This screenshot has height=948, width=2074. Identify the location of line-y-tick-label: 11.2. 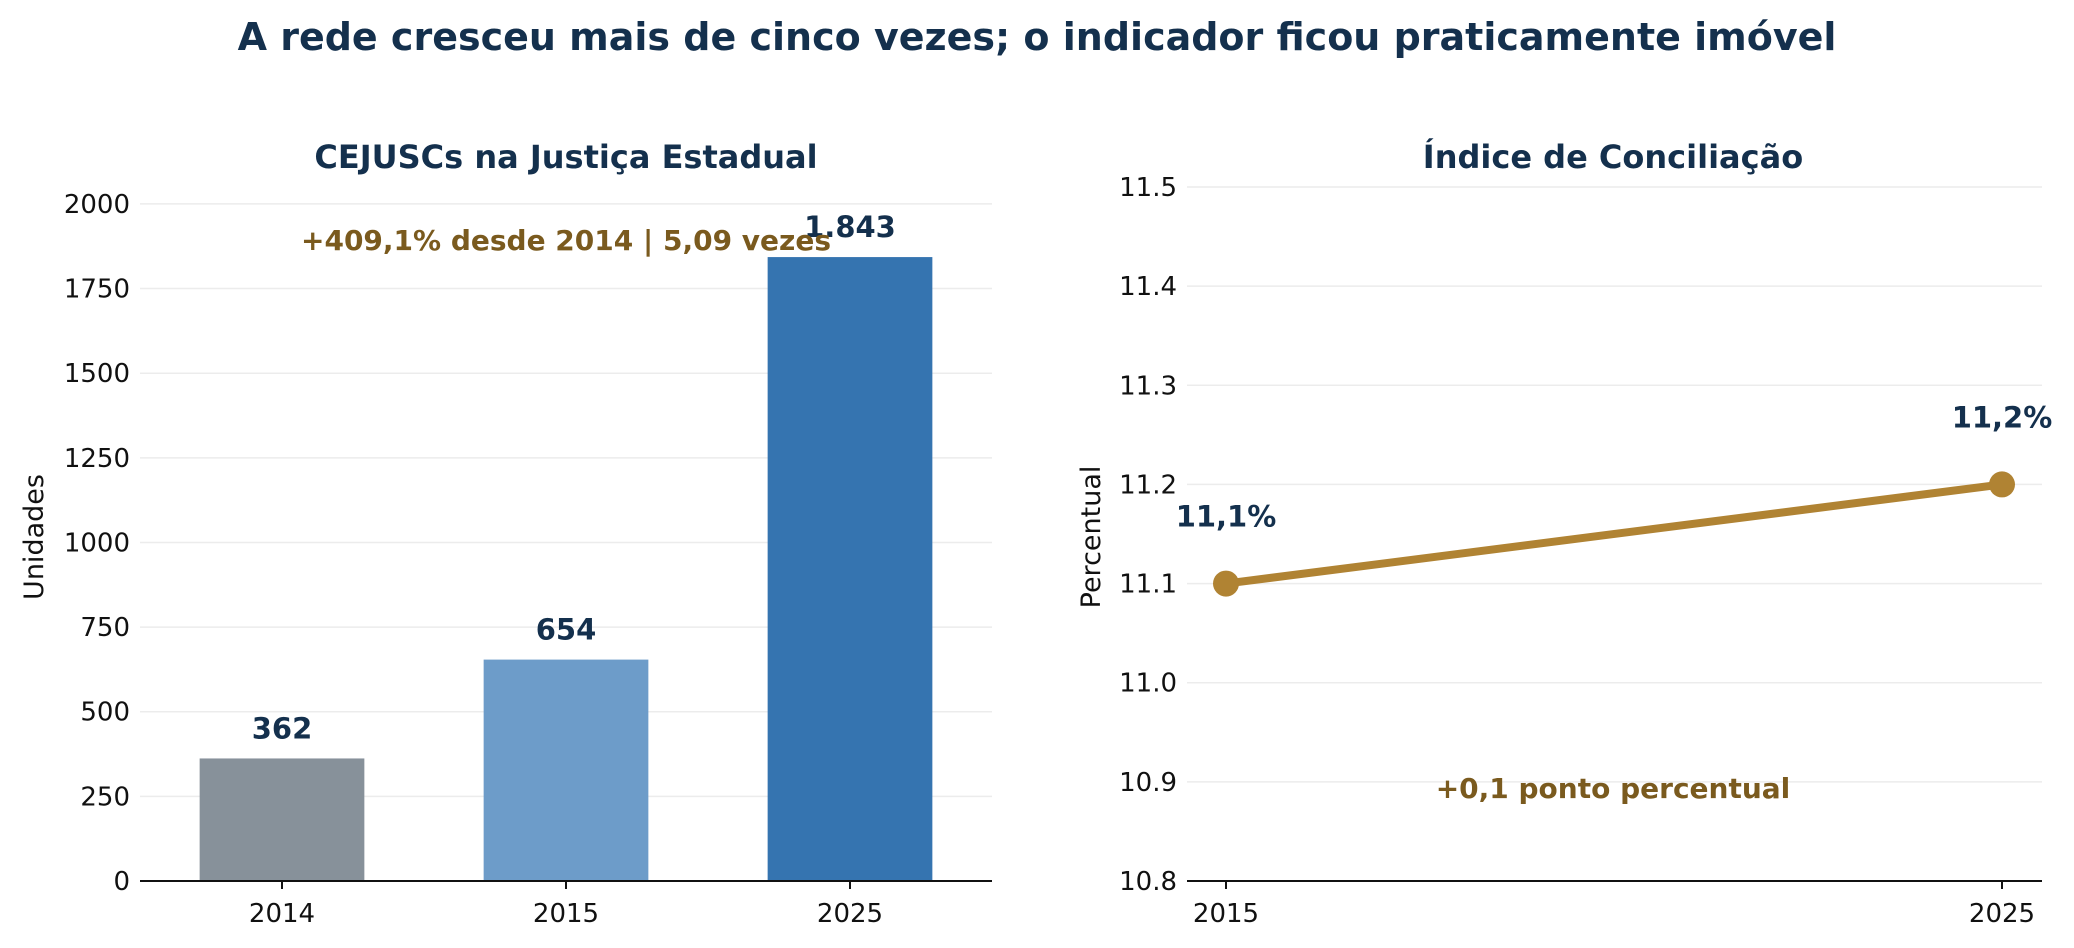
(1148, 485).